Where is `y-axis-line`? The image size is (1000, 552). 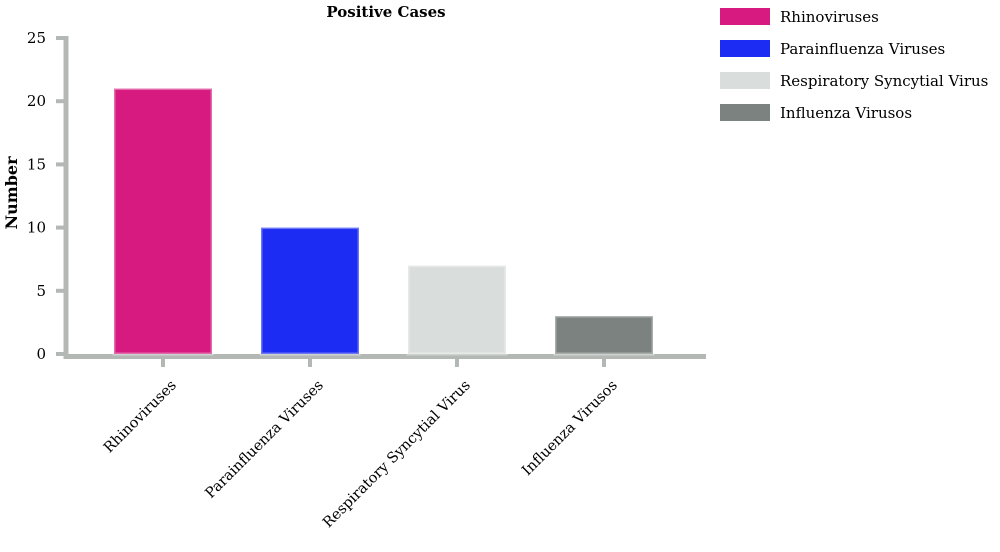
y-axis-line is located at coordinates (66, 196).